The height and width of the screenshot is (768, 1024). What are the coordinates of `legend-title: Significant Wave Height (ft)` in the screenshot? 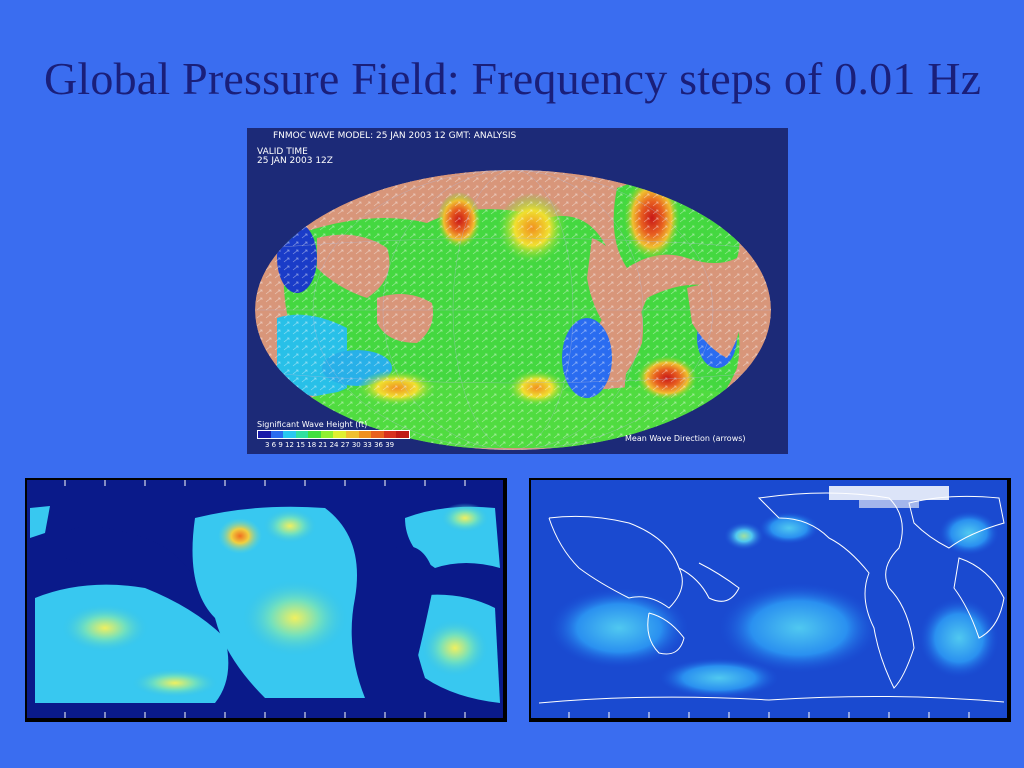 It's located at (312, 424).